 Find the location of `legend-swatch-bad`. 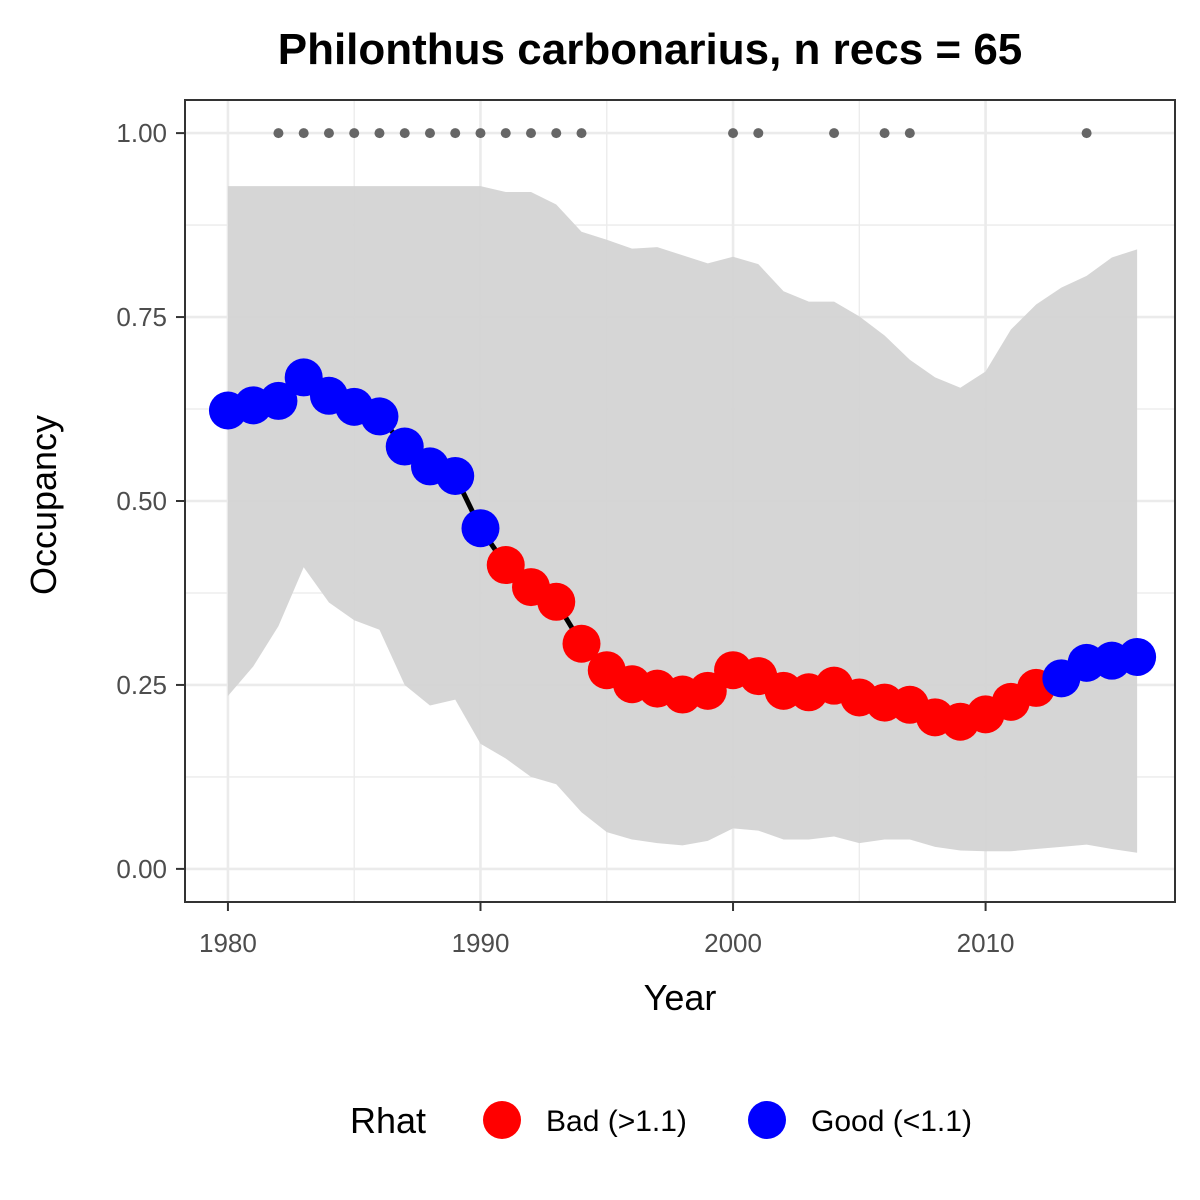

legend-swatch-bad is located at coordinates (502, 1120).